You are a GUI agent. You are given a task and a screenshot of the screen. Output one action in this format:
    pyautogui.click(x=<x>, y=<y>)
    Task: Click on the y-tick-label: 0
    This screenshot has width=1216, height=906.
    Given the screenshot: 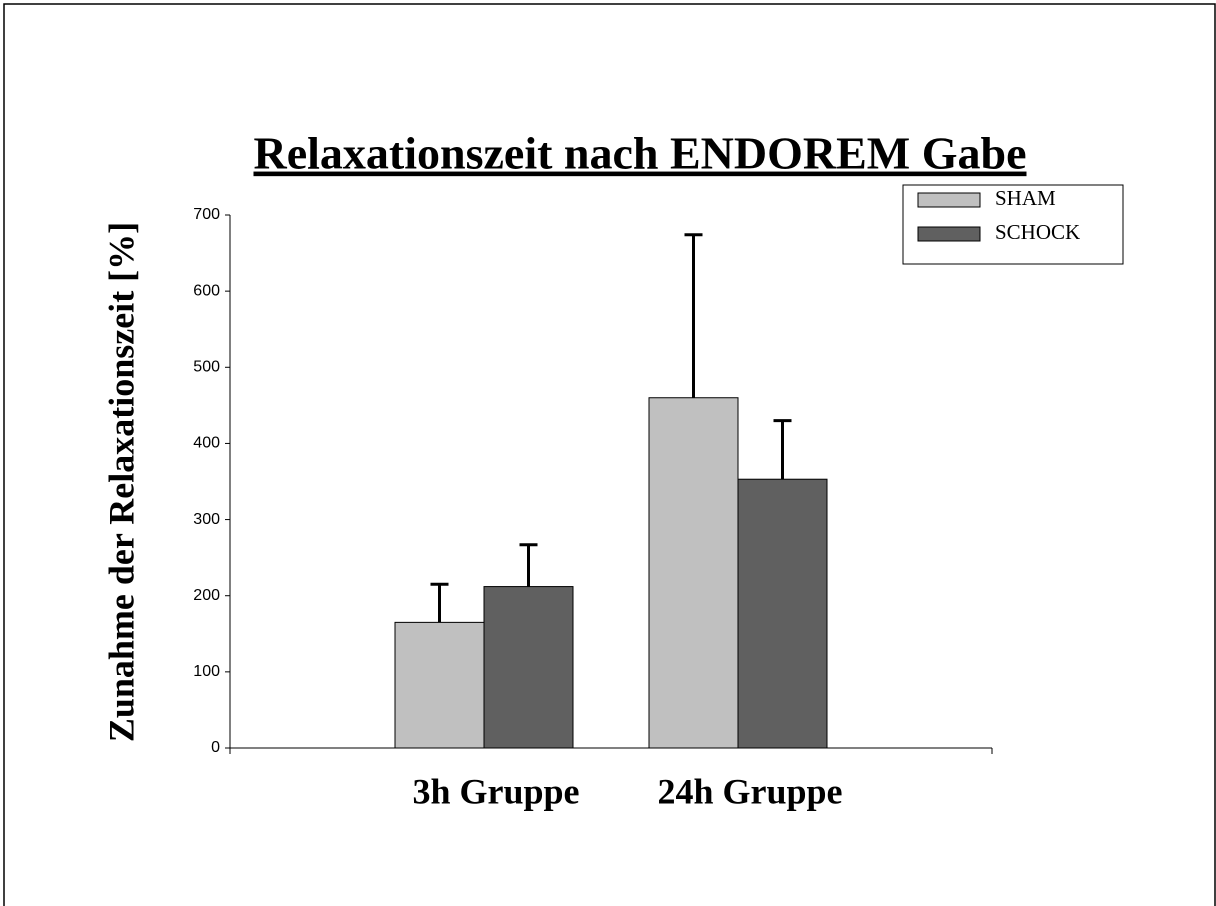 What is the action you would take?
    pyautogui.click(x=215, y=747)
    